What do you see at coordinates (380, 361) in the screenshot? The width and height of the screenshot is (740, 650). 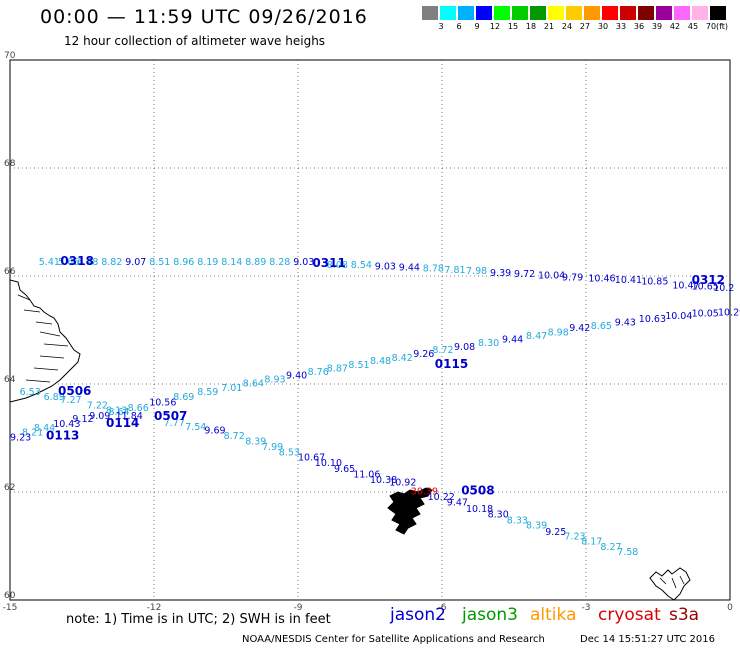 I see `wave-height-label: 8.48` at bounding box center [380, 361].